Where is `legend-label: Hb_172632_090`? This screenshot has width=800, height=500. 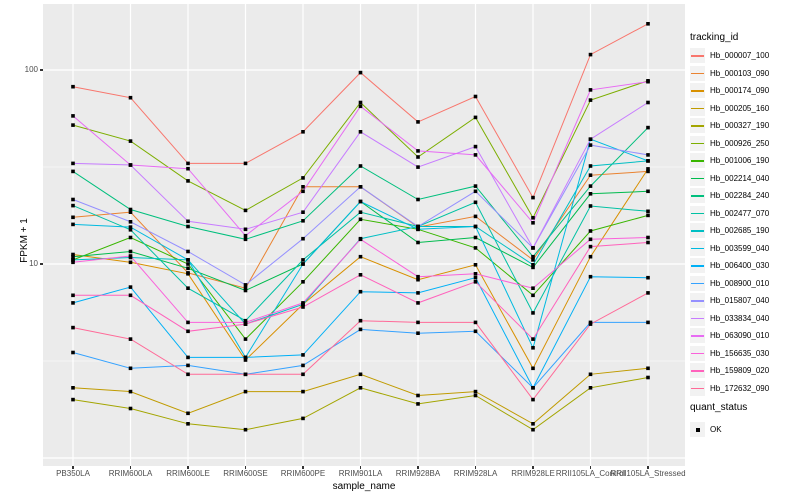
legend-label: Hb_172632_090 is located at coordinates (740, 388).